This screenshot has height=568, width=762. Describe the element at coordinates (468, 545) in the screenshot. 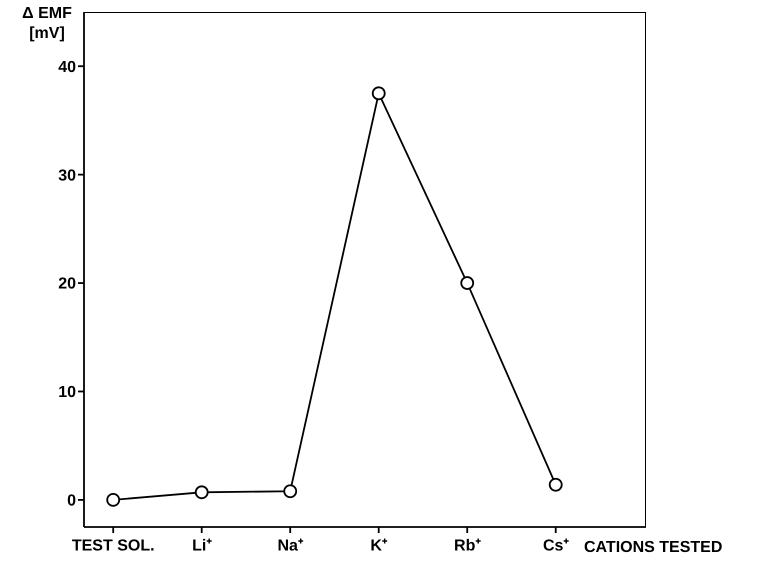

I see `x-tick-label: Rb⁺` at that location.